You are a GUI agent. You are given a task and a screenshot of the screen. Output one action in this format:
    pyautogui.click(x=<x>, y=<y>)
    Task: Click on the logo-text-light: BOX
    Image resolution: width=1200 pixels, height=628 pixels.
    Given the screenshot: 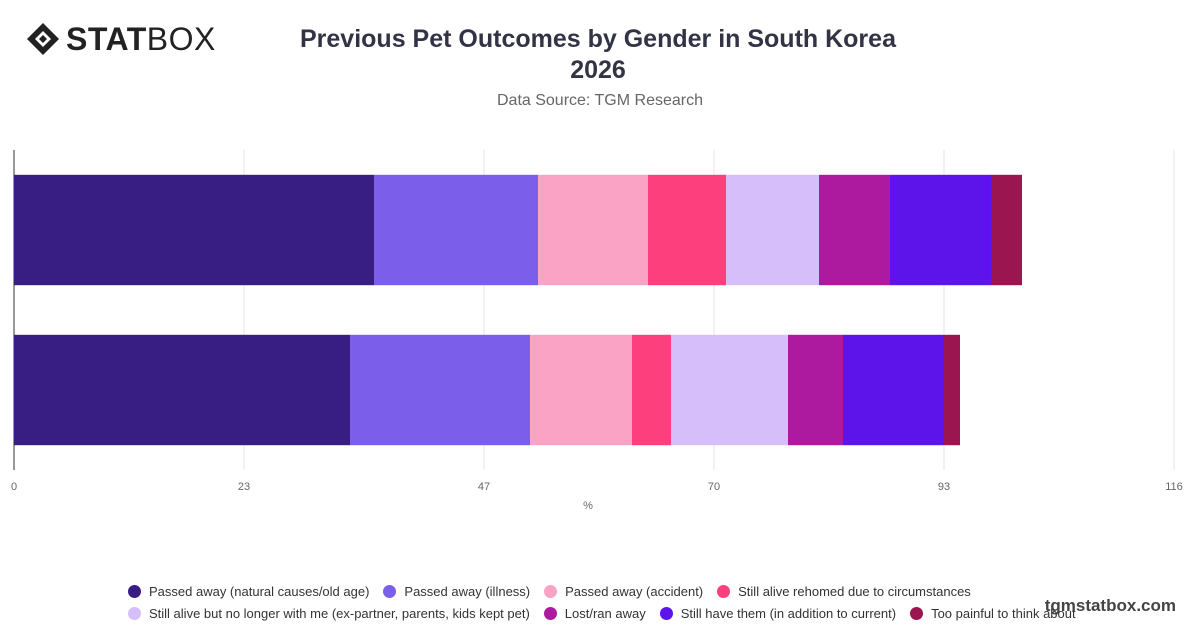 What is the action you would take?
    pyautogui.click(x=181, y=39)
    